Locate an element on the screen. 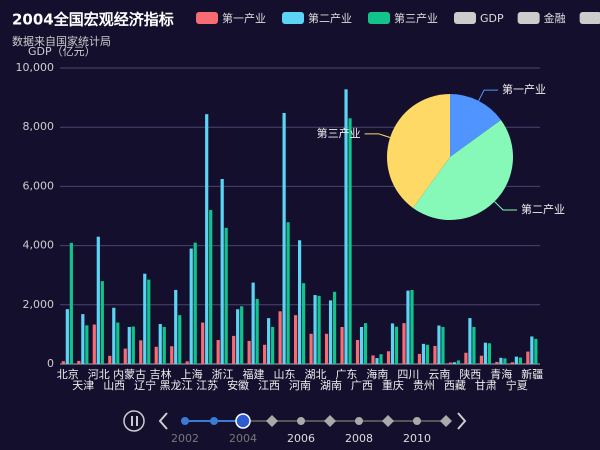  legend-label: 金融 is located at coordinates (555, 18).